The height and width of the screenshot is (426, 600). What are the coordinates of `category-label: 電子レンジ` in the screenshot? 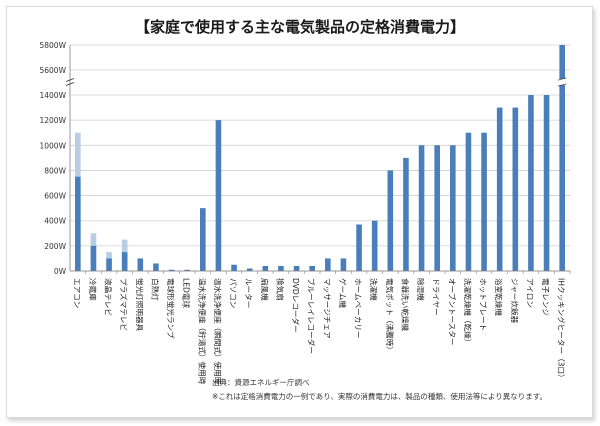 It's located at (545, 297).